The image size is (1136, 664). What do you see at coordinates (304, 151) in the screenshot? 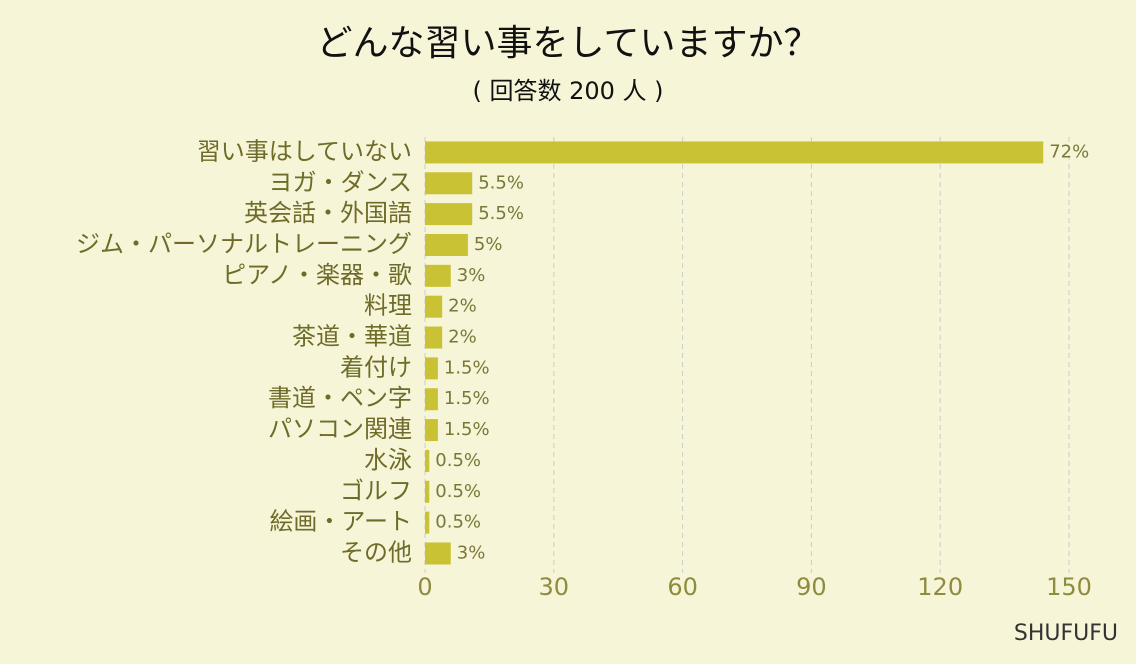
I see `y-tick-label: 習い事はしていない` at bounding box center [304, 151].